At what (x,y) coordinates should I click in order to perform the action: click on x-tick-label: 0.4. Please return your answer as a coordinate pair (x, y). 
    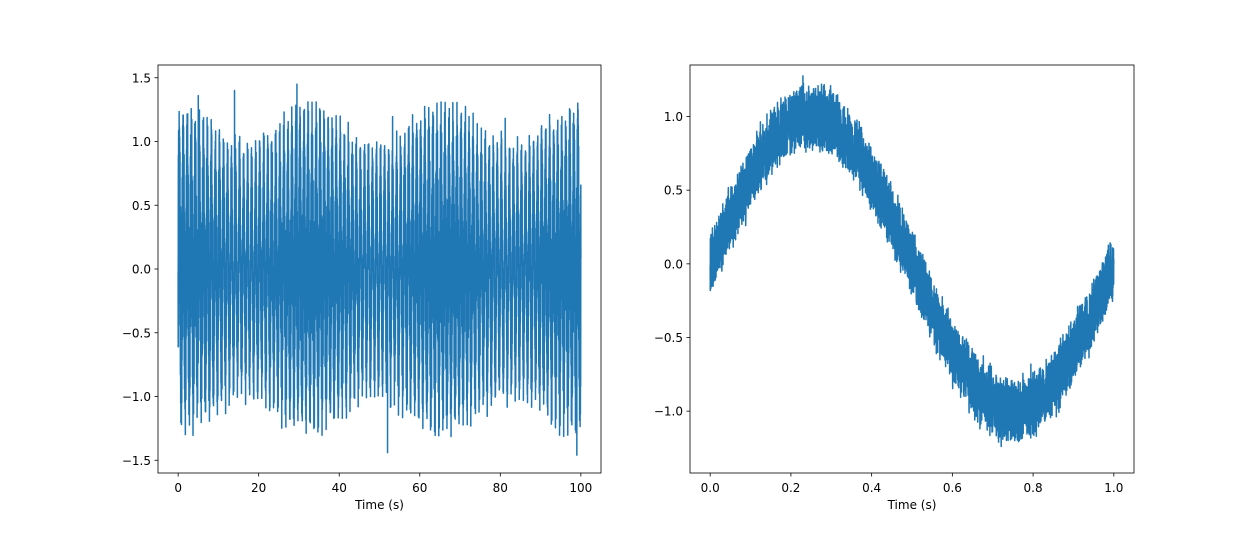
    Looking at the image, I should click on (871, 488).